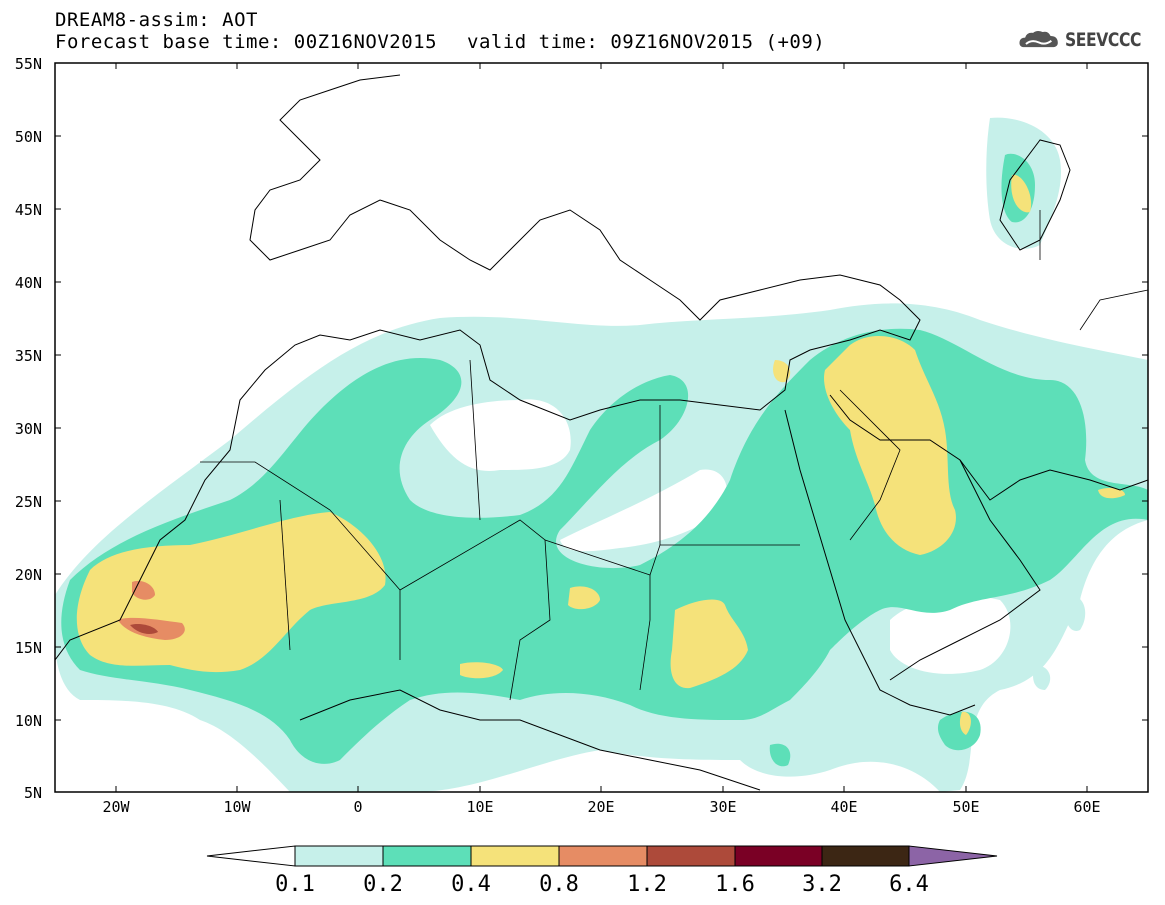 The image size is (1165, 905). Describe the element at coordinates (251, 856) in the screenshot. I see `colorbar-arrow-low` at that location.